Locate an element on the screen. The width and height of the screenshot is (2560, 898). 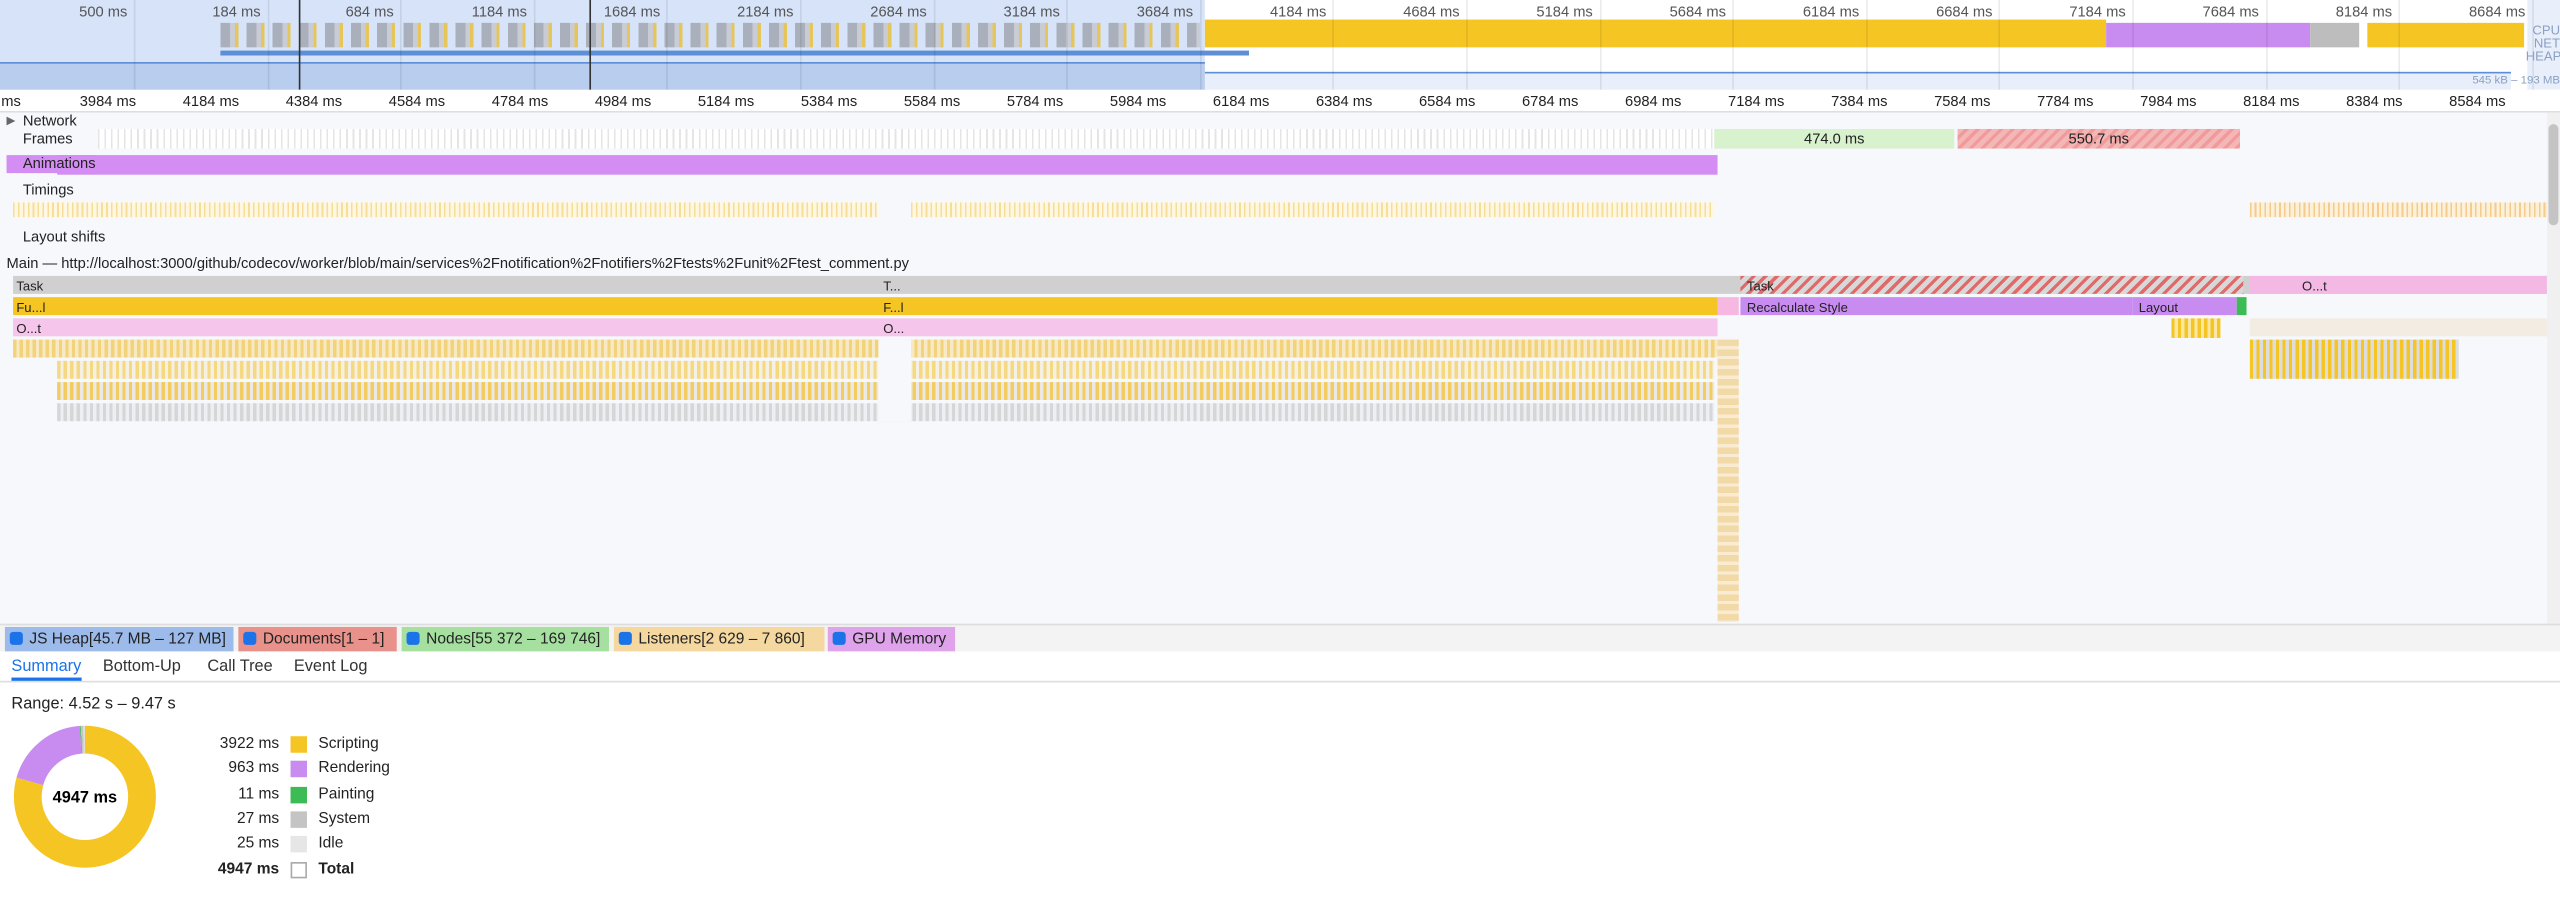
cpu-right-rendering is located at coordinates (2208, 35).